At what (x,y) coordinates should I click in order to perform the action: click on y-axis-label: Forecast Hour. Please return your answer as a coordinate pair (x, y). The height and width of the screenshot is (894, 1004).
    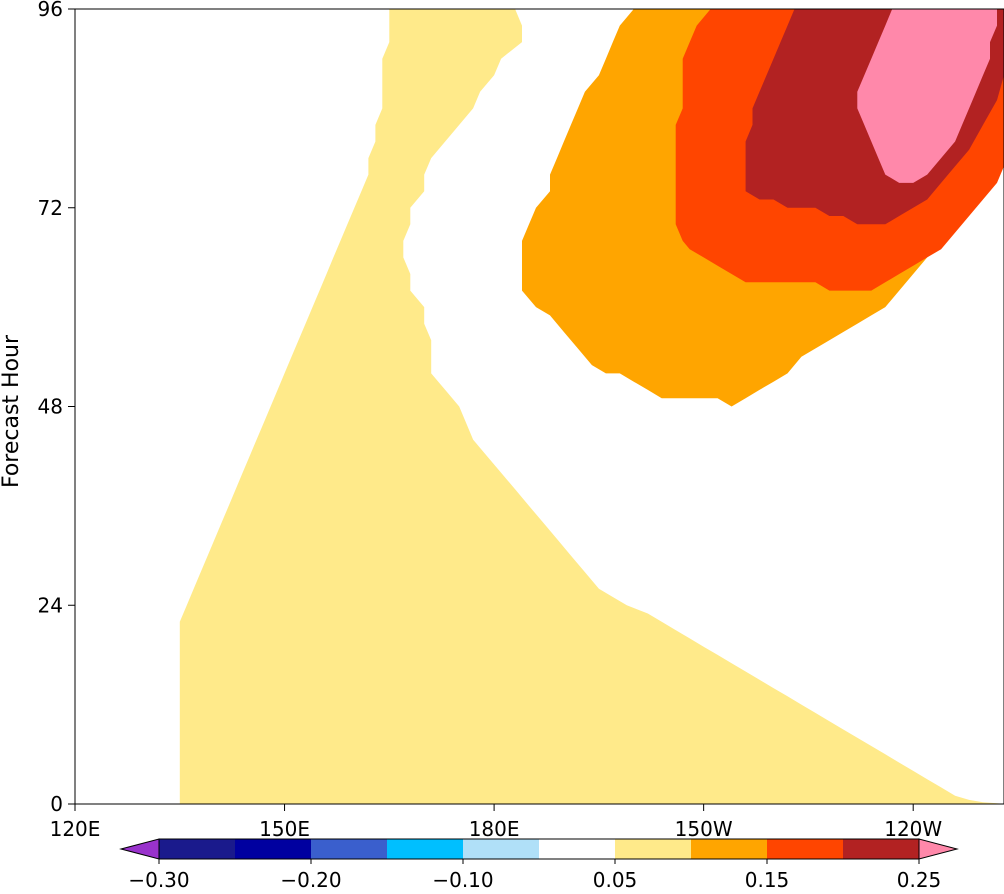
    Looking at the image, I should click on (12, 411).